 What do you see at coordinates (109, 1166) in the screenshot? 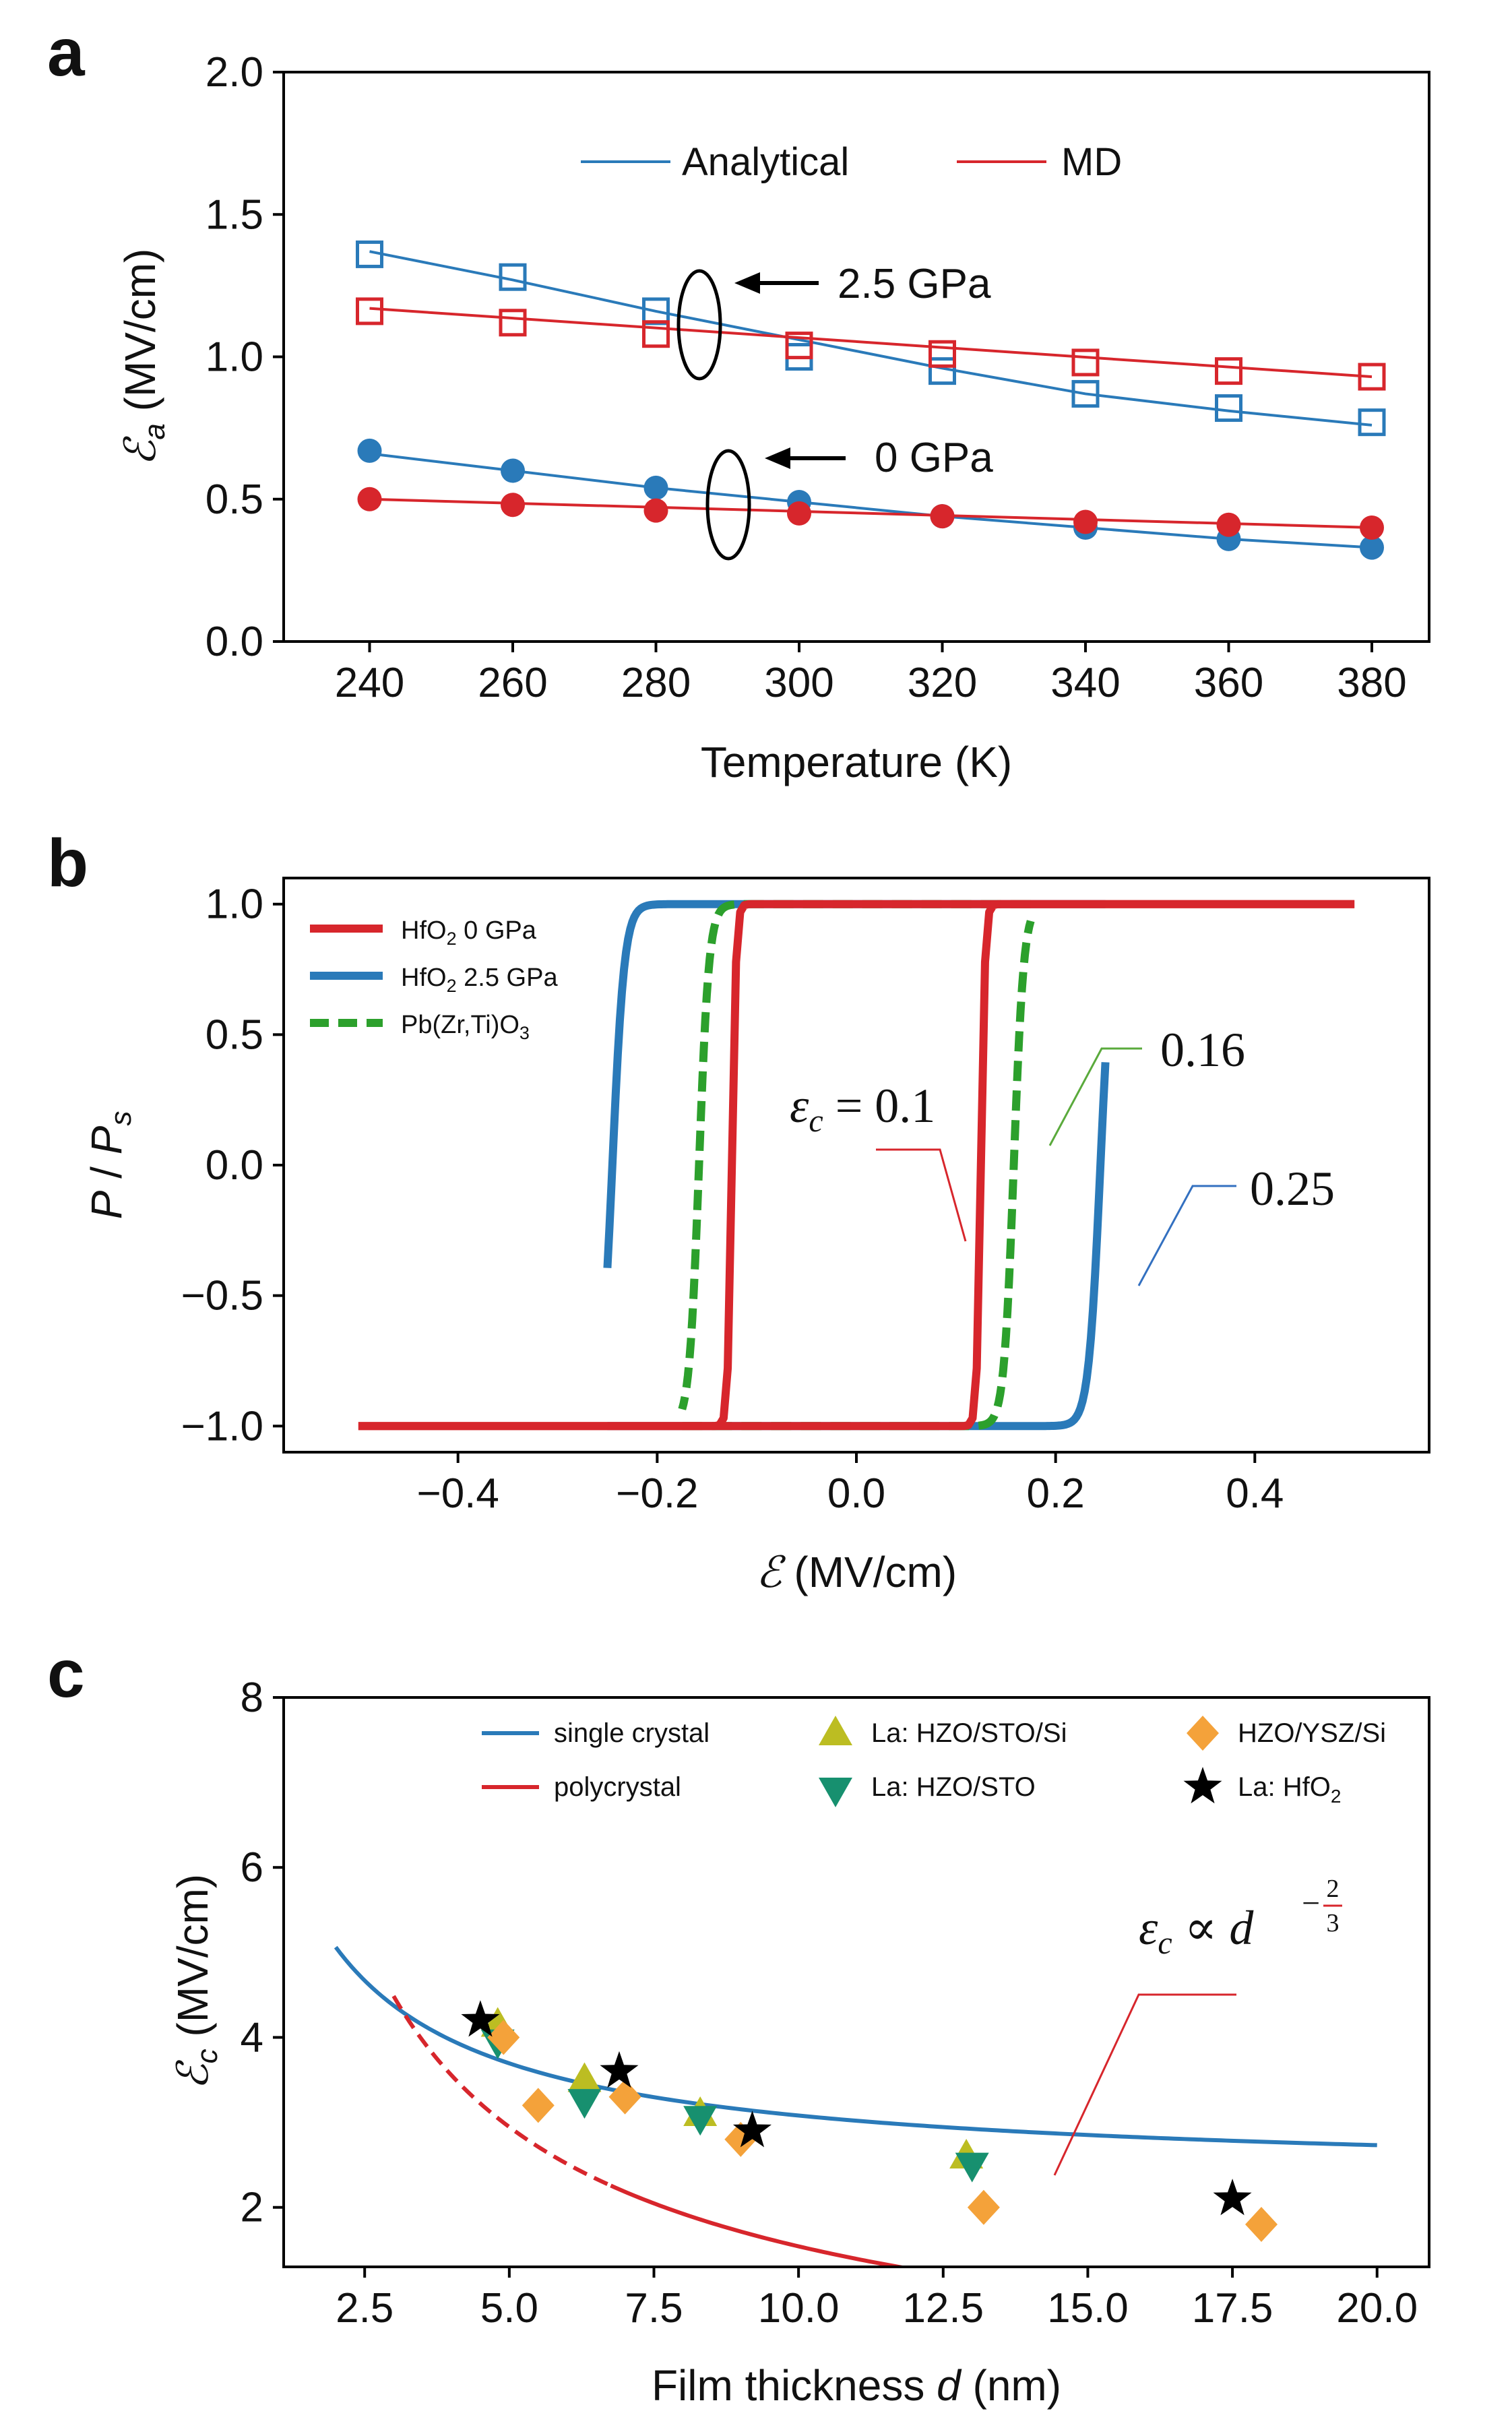
I see `panel-b-ylabel: P / Ps` at bounding box center [109, 1166].